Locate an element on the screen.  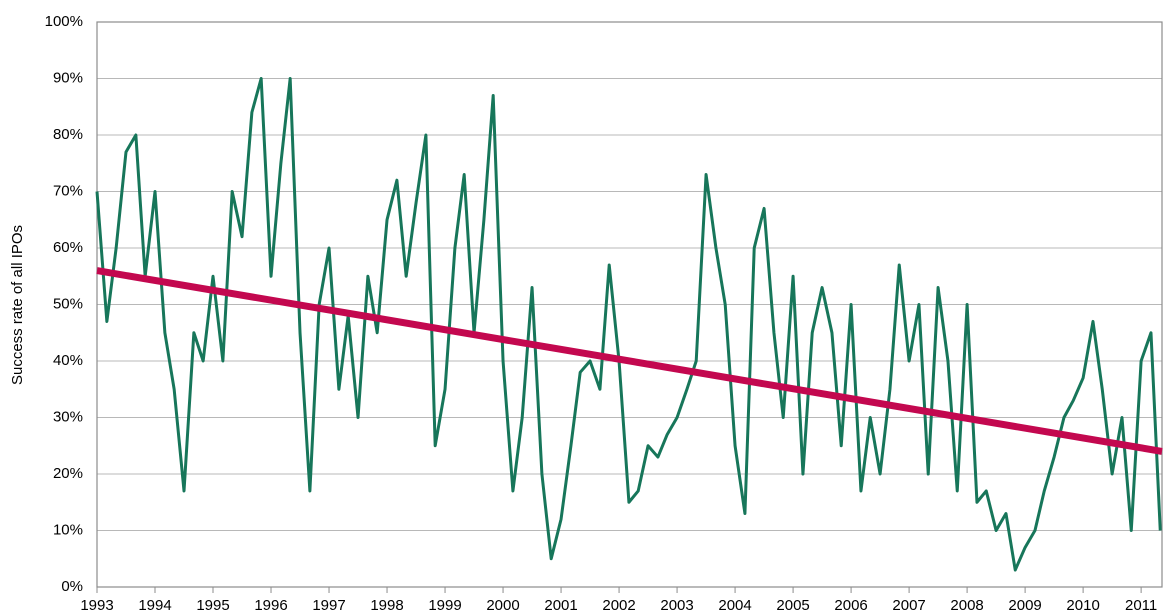
x-tick-label: 2000 is located at coordinates (502, 605).